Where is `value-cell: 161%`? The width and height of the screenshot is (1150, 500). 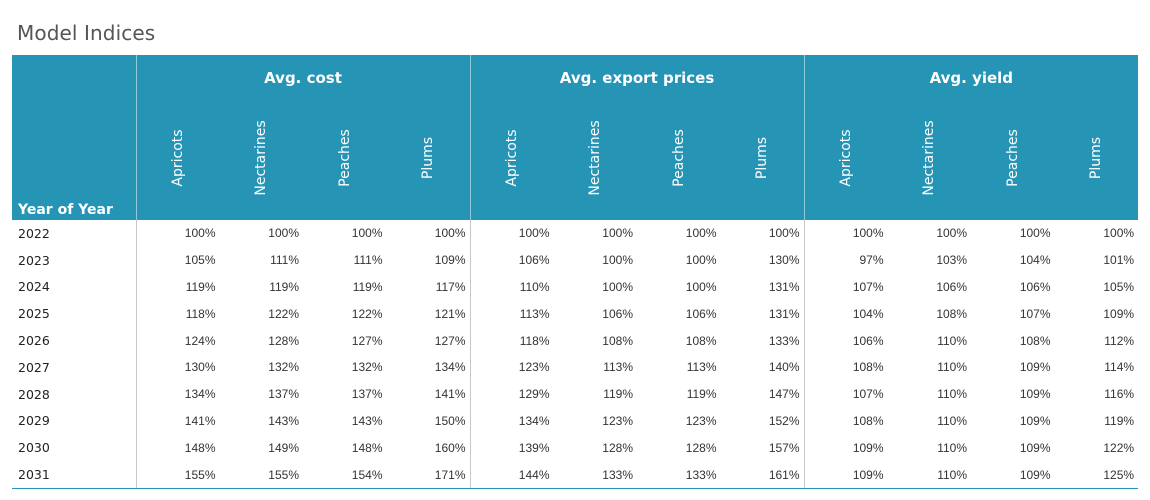
value-cell: 161% is located at coordinates (762, 475).